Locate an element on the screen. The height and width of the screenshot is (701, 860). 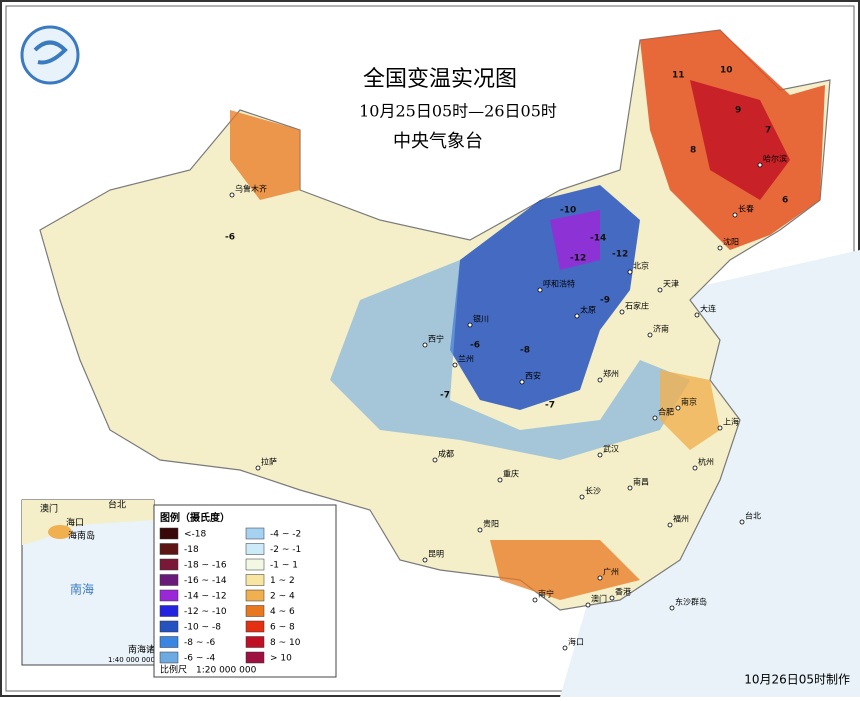
legend-frame is located at coordinates (245, 591).